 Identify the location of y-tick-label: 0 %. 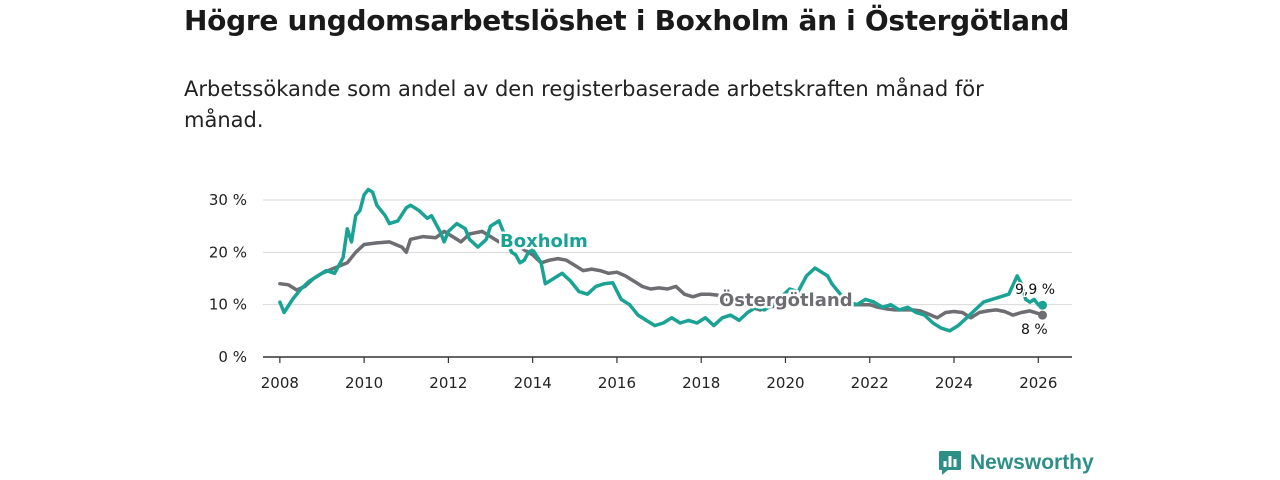
(232, 357).